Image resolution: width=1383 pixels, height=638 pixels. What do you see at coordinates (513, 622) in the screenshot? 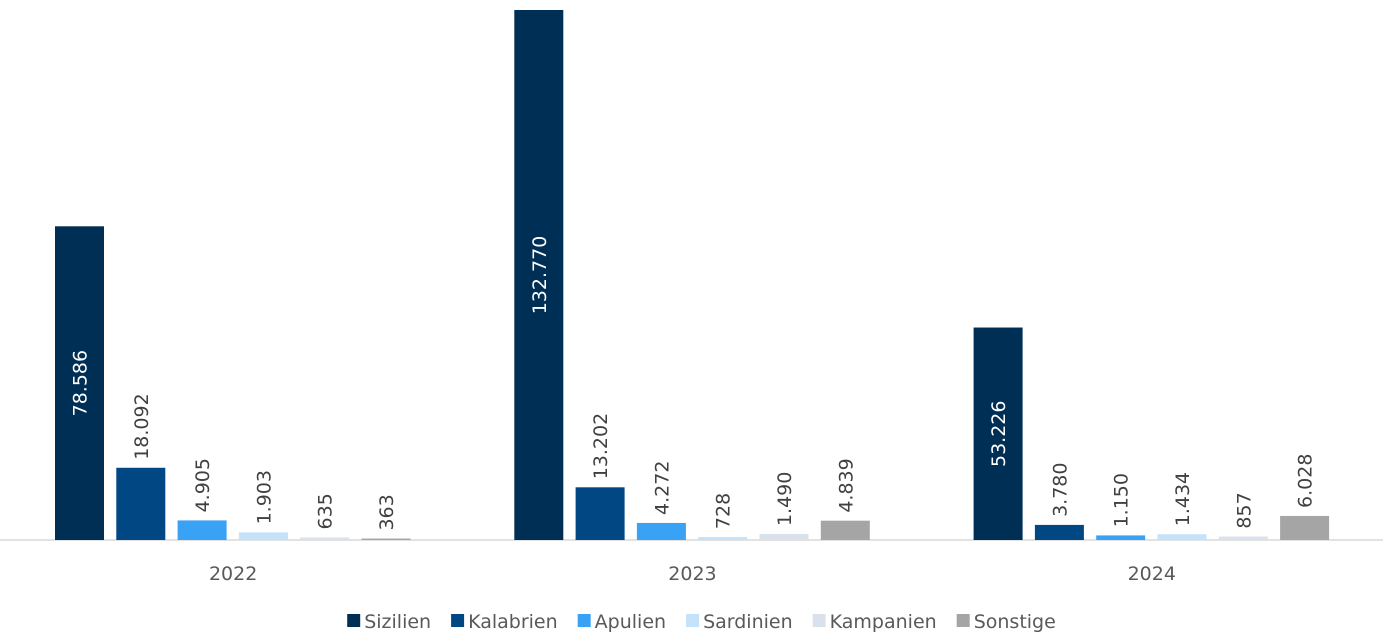
I see `legend-label: Kalabrien` at bounding box center [513, 622].